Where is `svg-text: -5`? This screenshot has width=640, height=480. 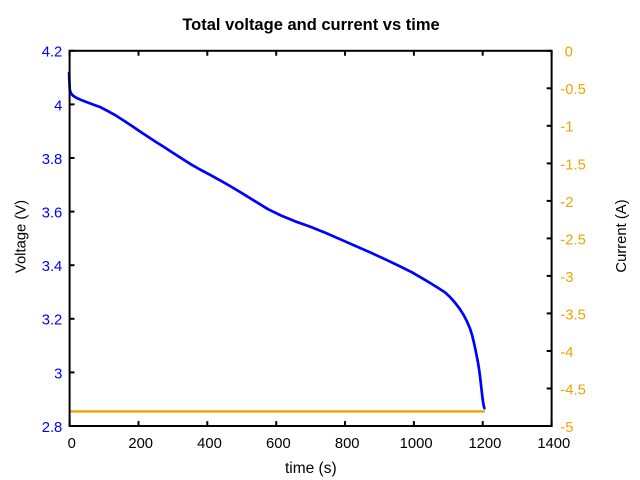
svg-text: -5 is located at coordinates (566, 428).